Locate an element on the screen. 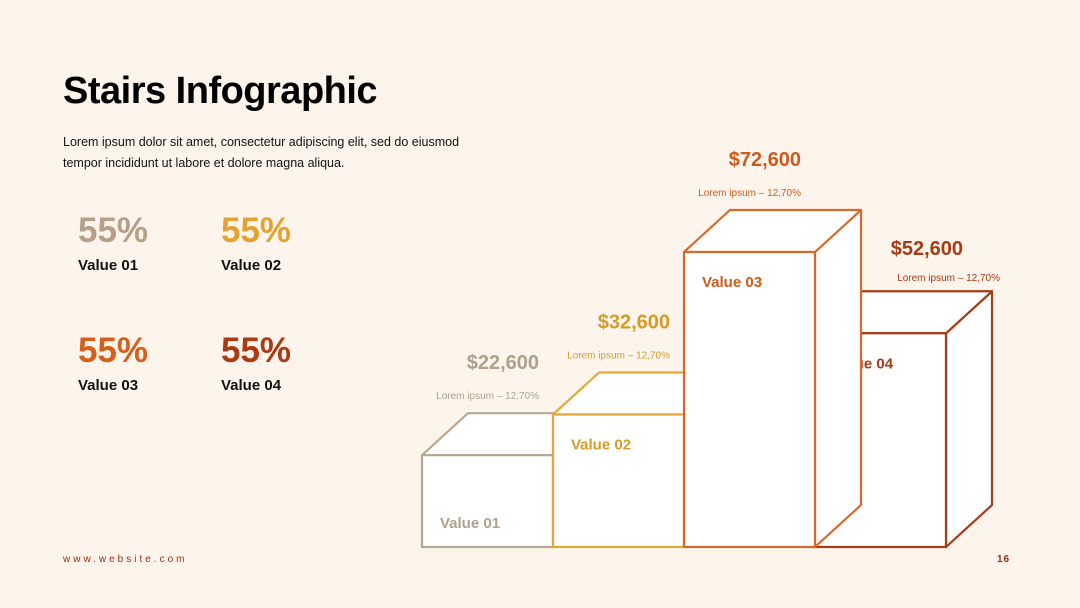 This screenshot has height=608, width=1080. stat-label: Value 02 is located at coordinates (251, 265).